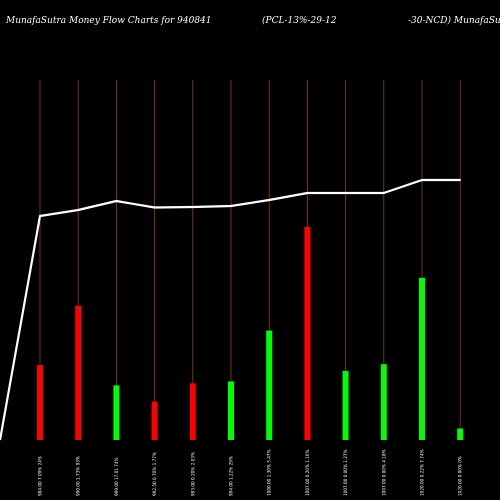 The width and height of the screenshot is (500, 500). I want to click on x-tick-label: 1020.00 0.00% 0%, so click(460, 476).